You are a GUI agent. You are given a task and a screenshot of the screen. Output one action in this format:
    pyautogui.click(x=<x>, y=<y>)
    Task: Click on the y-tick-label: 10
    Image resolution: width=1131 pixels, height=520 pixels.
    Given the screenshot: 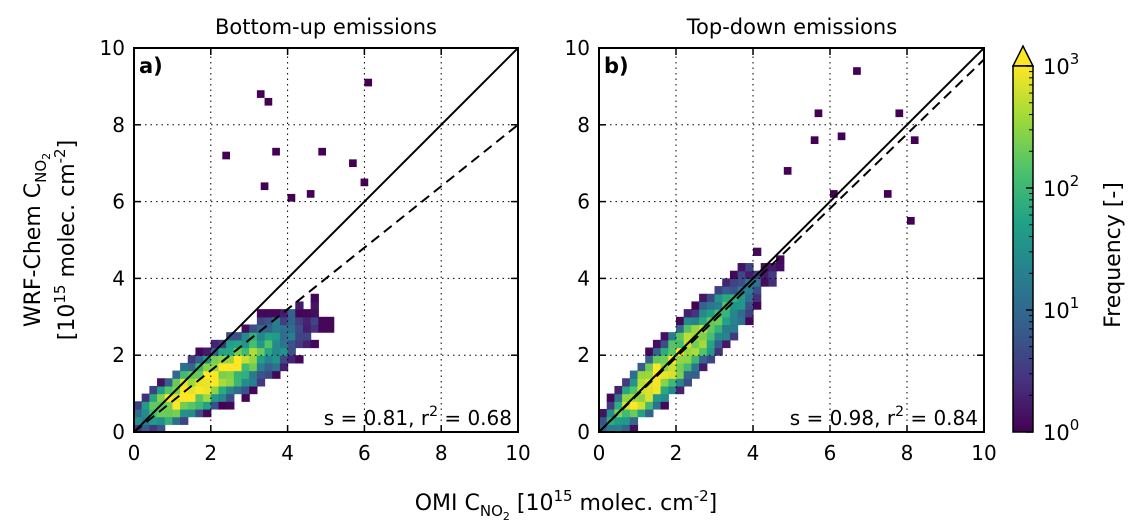 What is the action you would take?
    pyautogui.click(x=577, y=48)
    